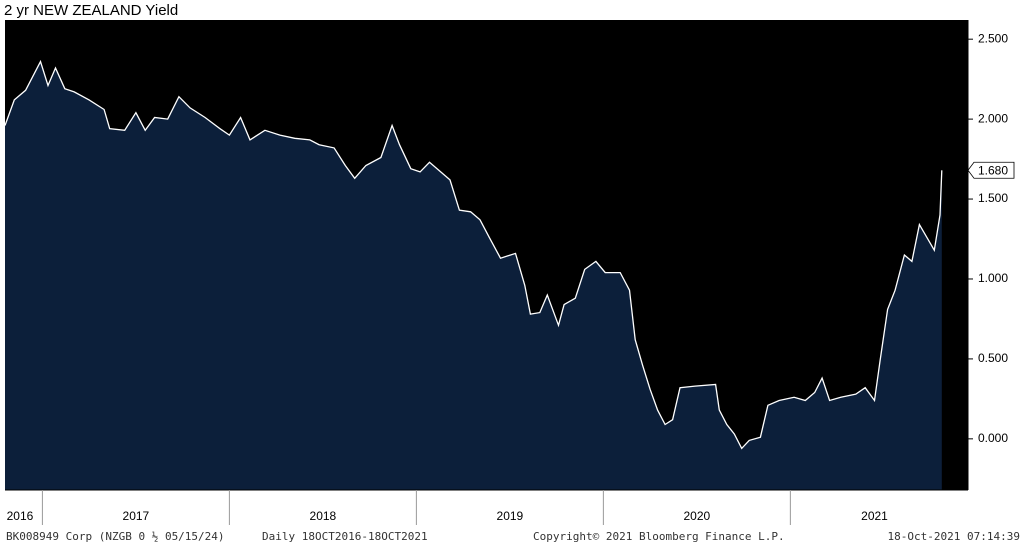 The height and width of the screenshot is (551, 1024). Describe the element at coordinates (874, 516) in the screenshot. I see `x-tick-label: 2021` at that location.